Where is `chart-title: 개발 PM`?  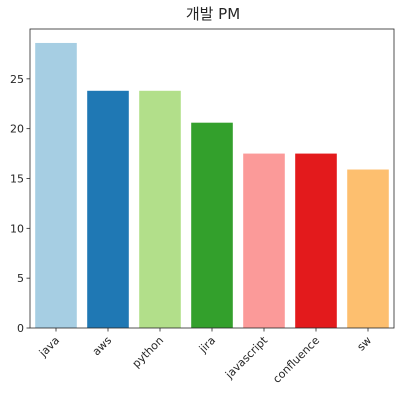 chart-title: 개발 PM is located at coordinates (213, 14).